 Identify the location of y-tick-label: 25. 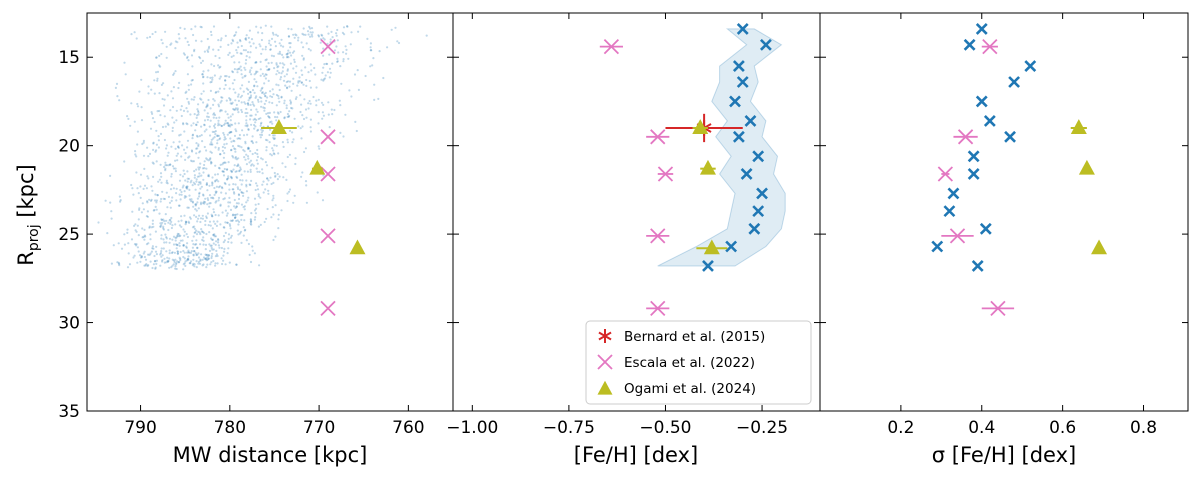
(69, 235).